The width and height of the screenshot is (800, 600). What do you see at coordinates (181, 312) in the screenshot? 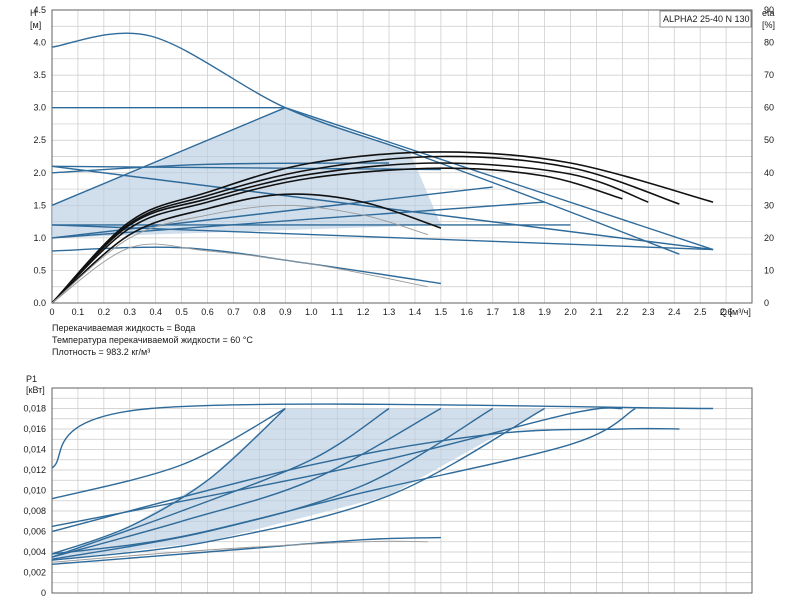
I see `x-tick-label: 0.5` at bounding box center [181, 312].